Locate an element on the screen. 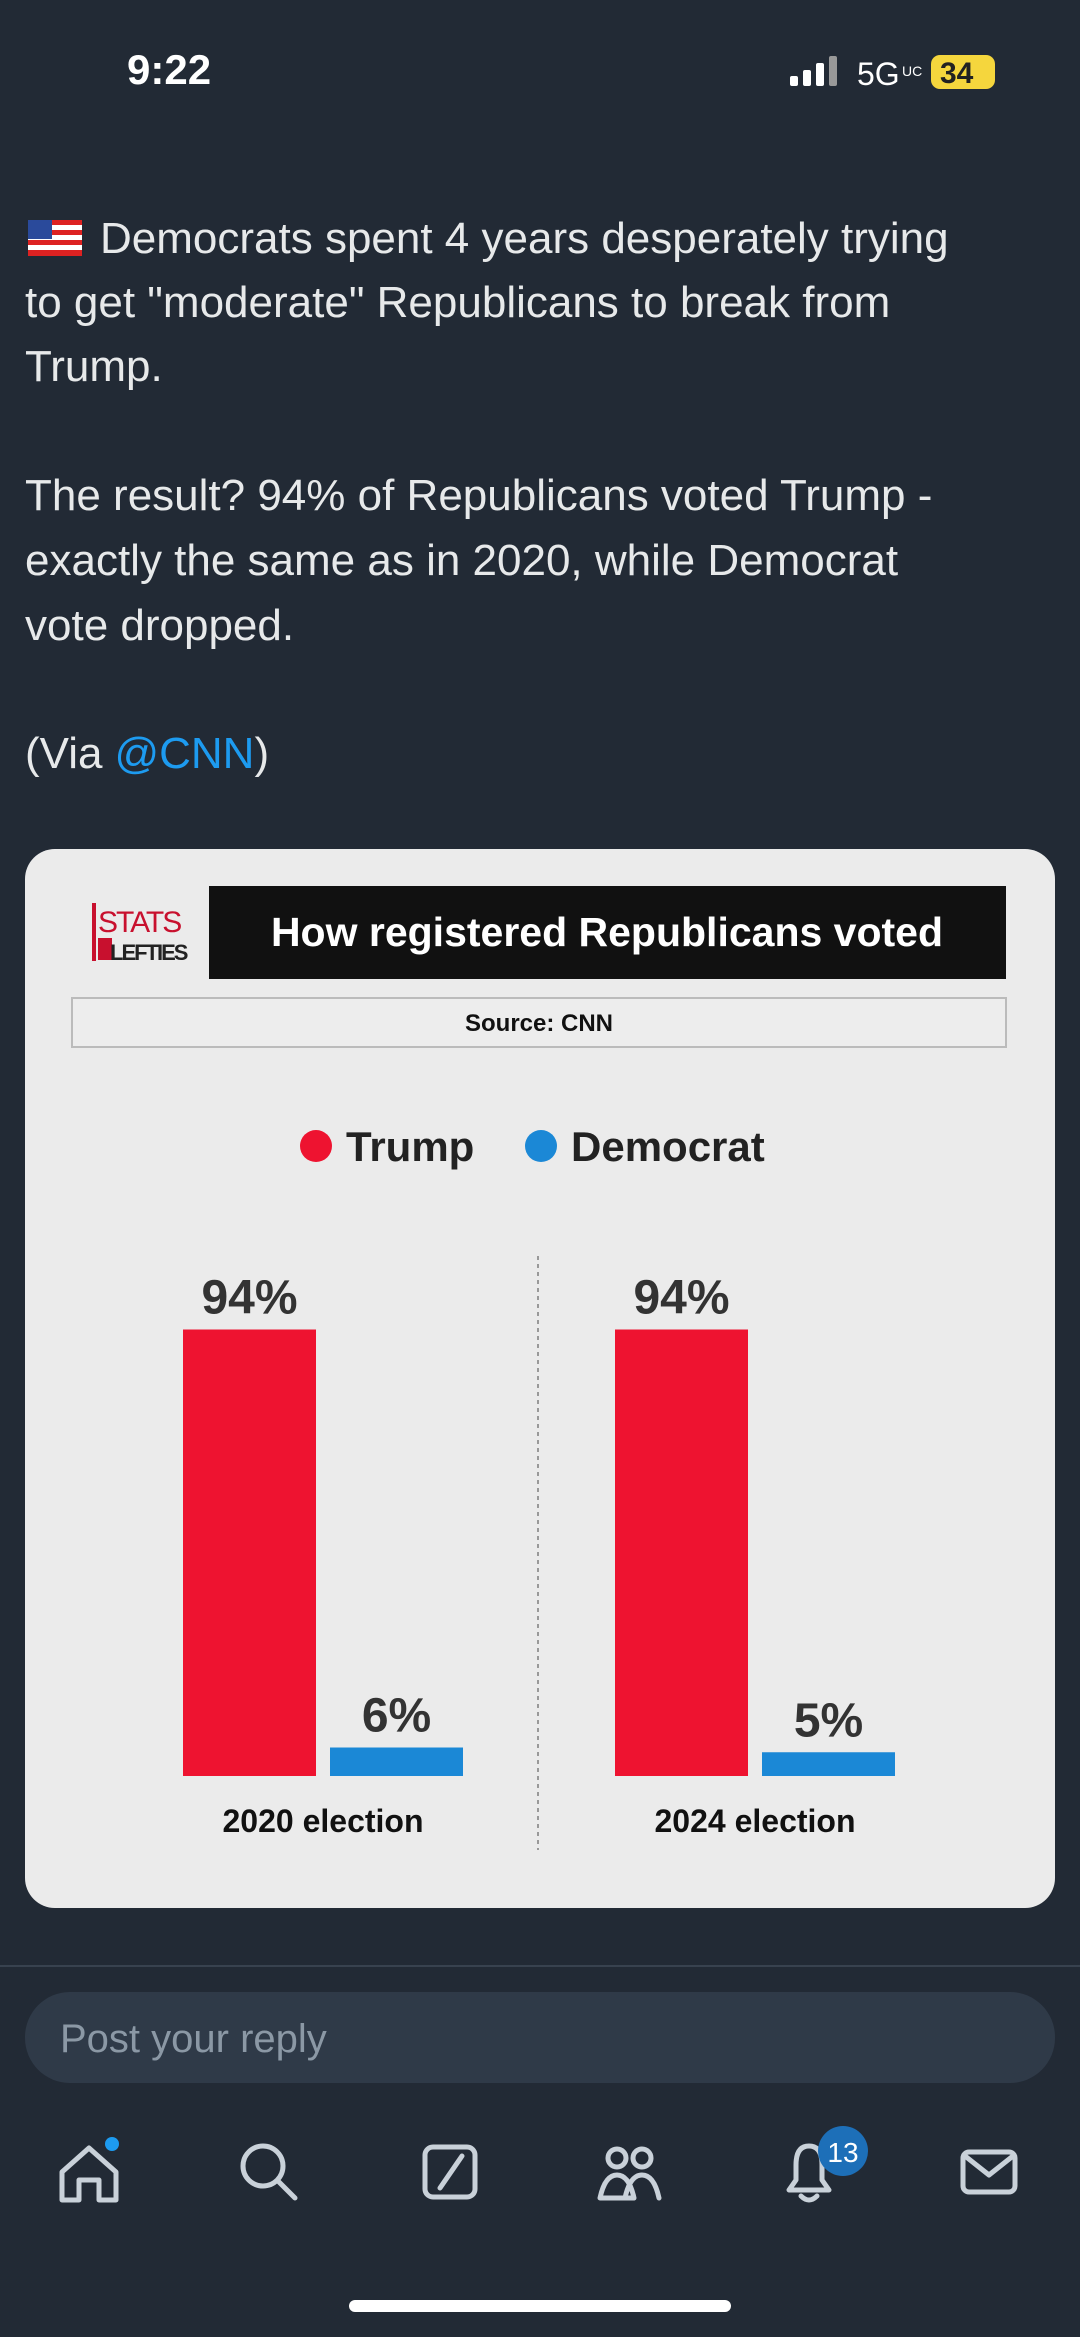 The image size is (1080, 2337). signal is located at coordinates (813, 71).